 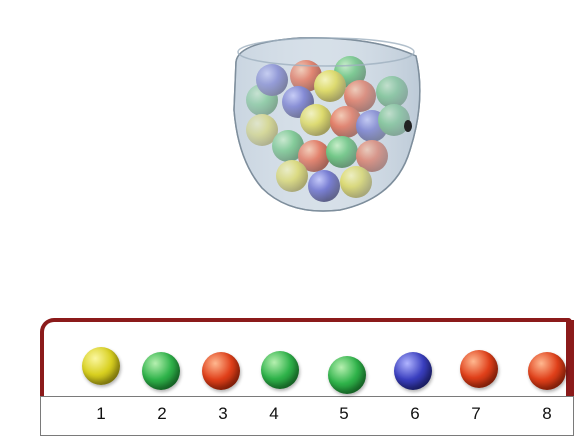 I want to click on ball-number-label: 8, so click(x=547, y=413).